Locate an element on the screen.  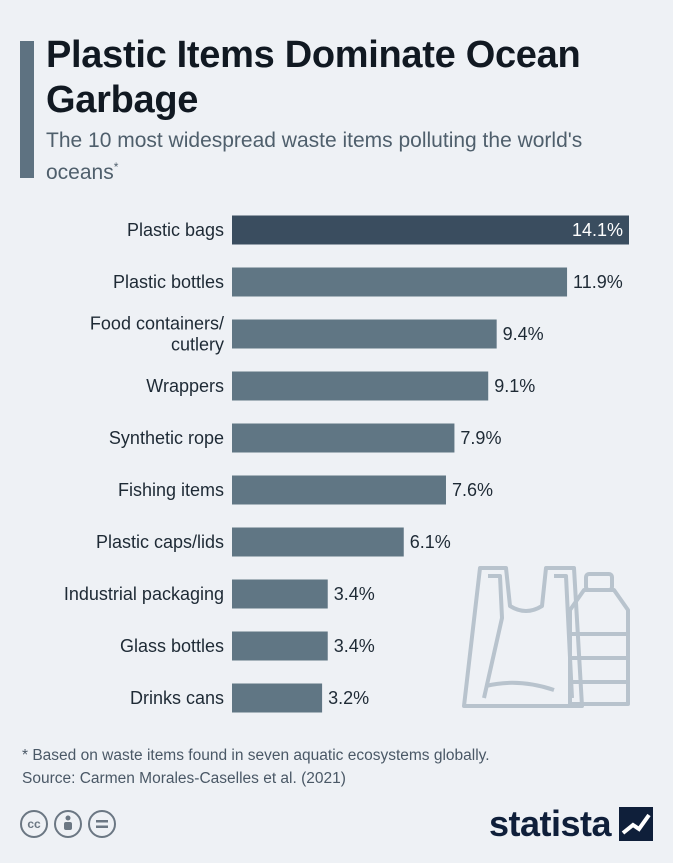
category-label-2: Food containers/cutlery is located at coordinates (157, 334).